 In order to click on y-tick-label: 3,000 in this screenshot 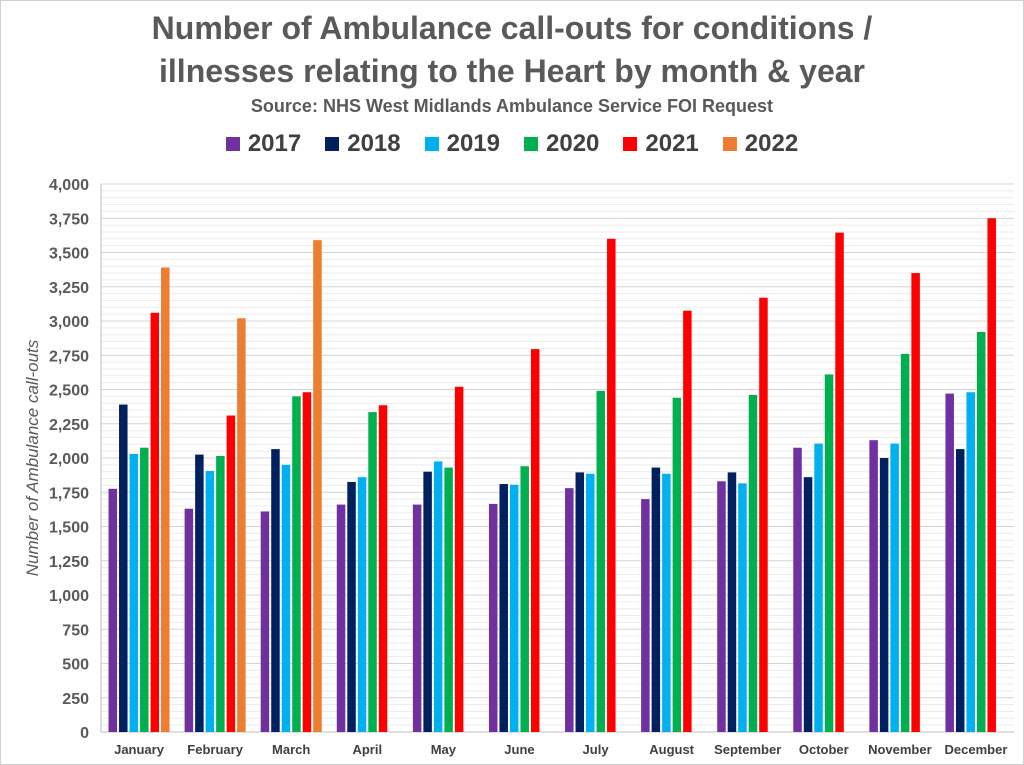, I will do `click(69, 322)`.